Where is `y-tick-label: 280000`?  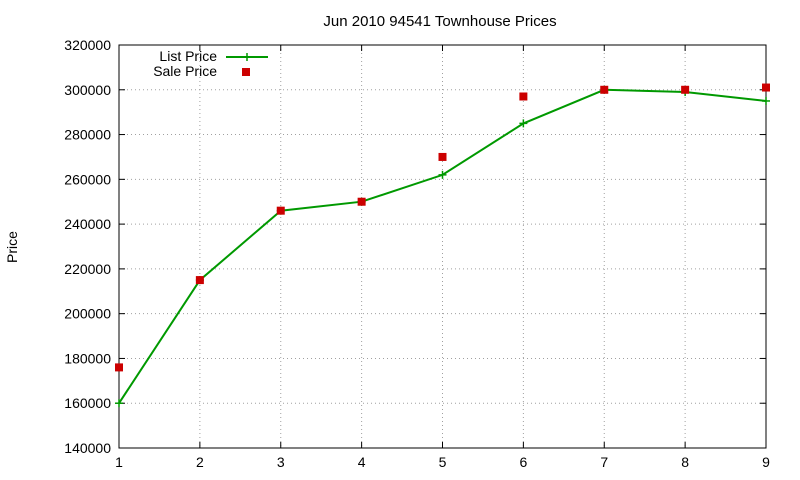
y-tick-label: 280000 is located at coordinates (87, 135).